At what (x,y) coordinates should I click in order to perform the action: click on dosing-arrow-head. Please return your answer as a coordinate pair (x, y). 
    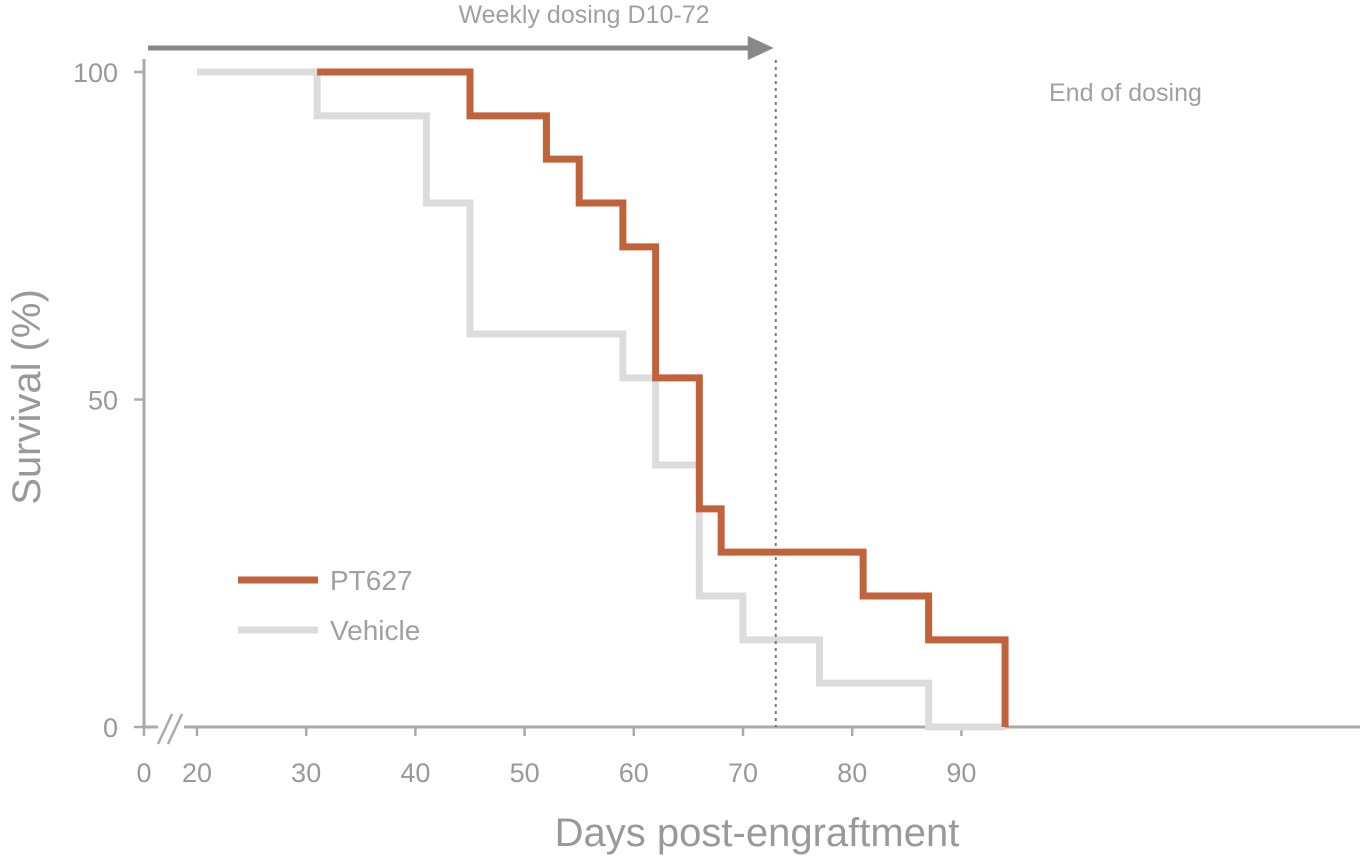
    Looking at the image, I should click on (760, 48).